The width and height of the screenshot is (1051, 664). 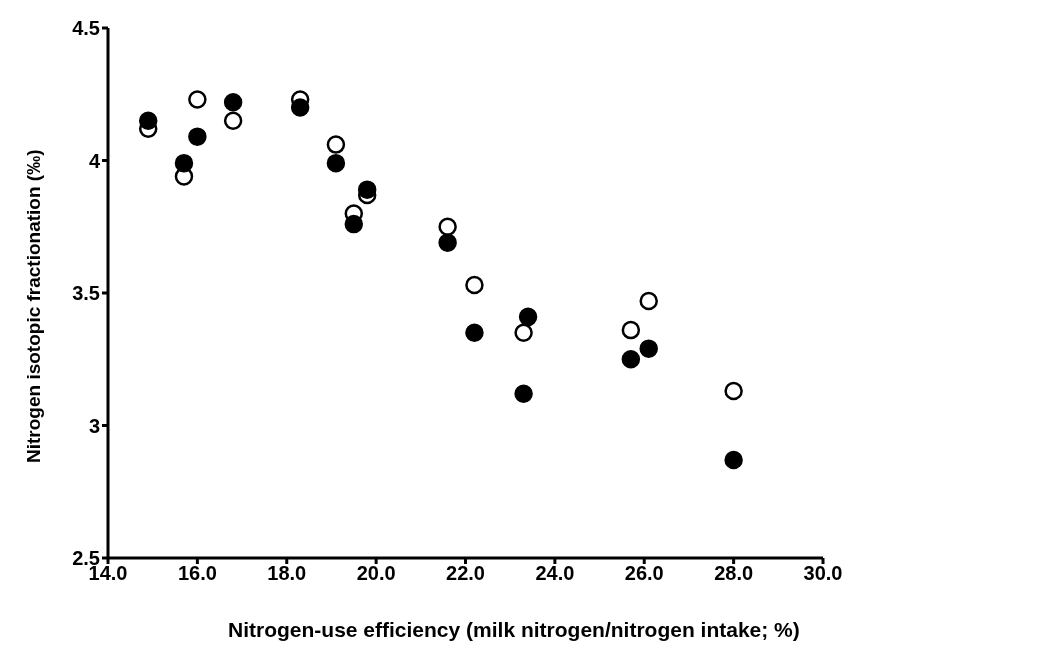 I want to click on x-tick-label: 28.0, so click(x=734, y=573).